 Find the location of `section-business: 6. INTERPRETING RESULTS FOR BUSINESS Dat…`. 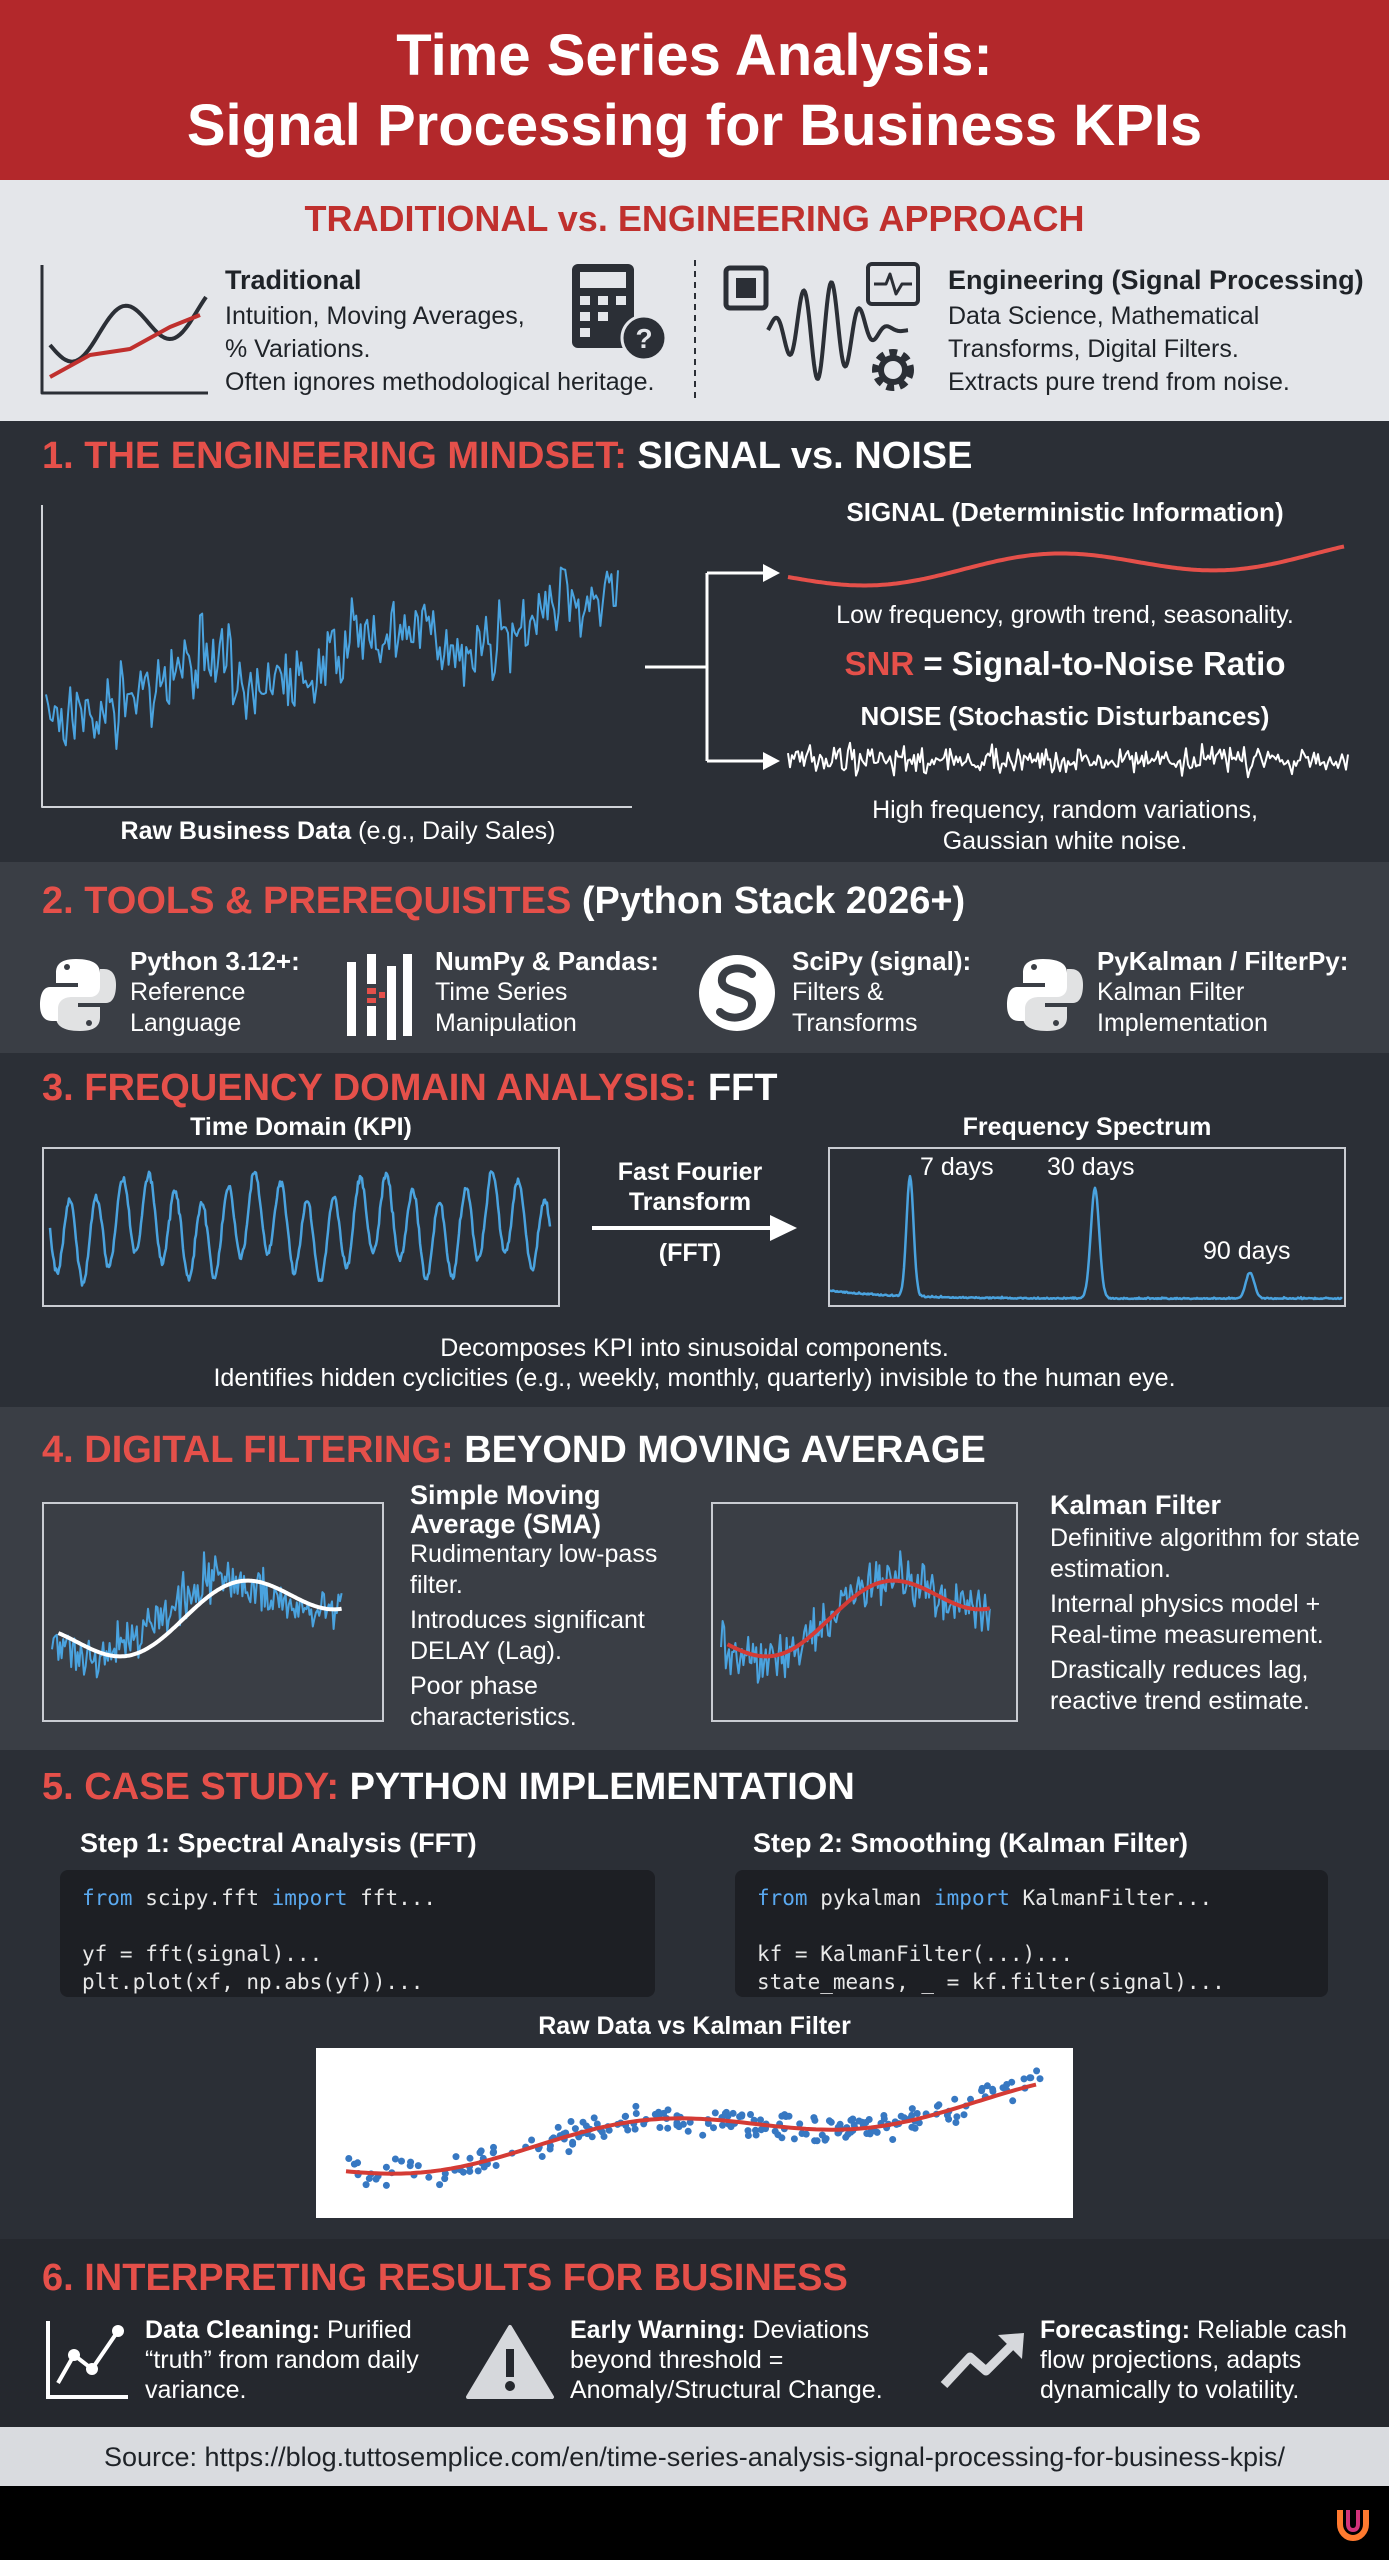

section-business: 6. INTERPRETING RESULTS FOR BUSINESS Dat… is located at coordinates (694, 2333).